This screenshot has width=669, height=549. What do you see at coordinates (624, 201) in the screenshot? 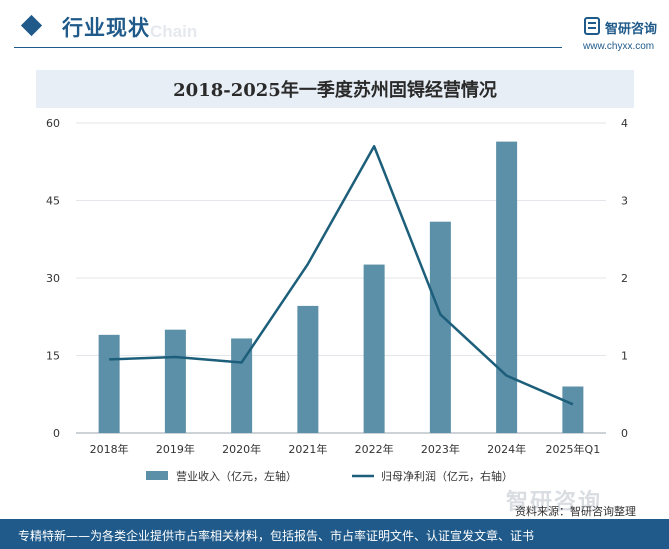
I see `right-axis-tick-label: 3` at bounding box center [624, 201].